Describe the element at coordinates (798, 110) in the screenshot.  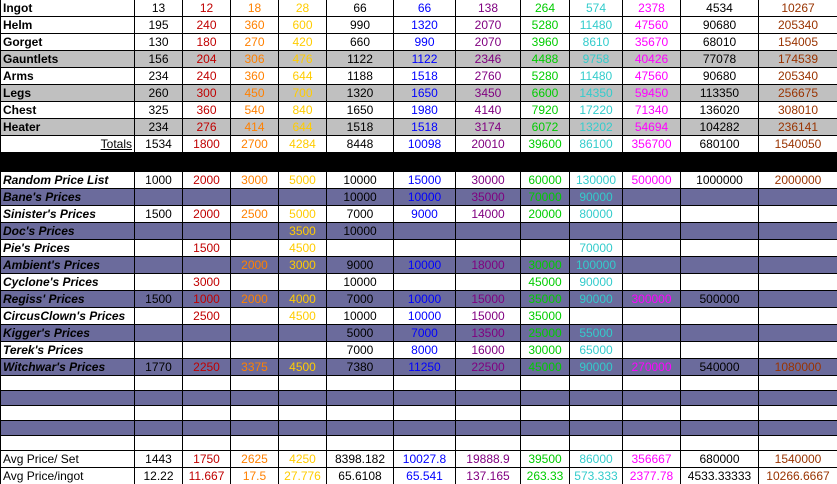
I see `value-cell: 308010` at that location.